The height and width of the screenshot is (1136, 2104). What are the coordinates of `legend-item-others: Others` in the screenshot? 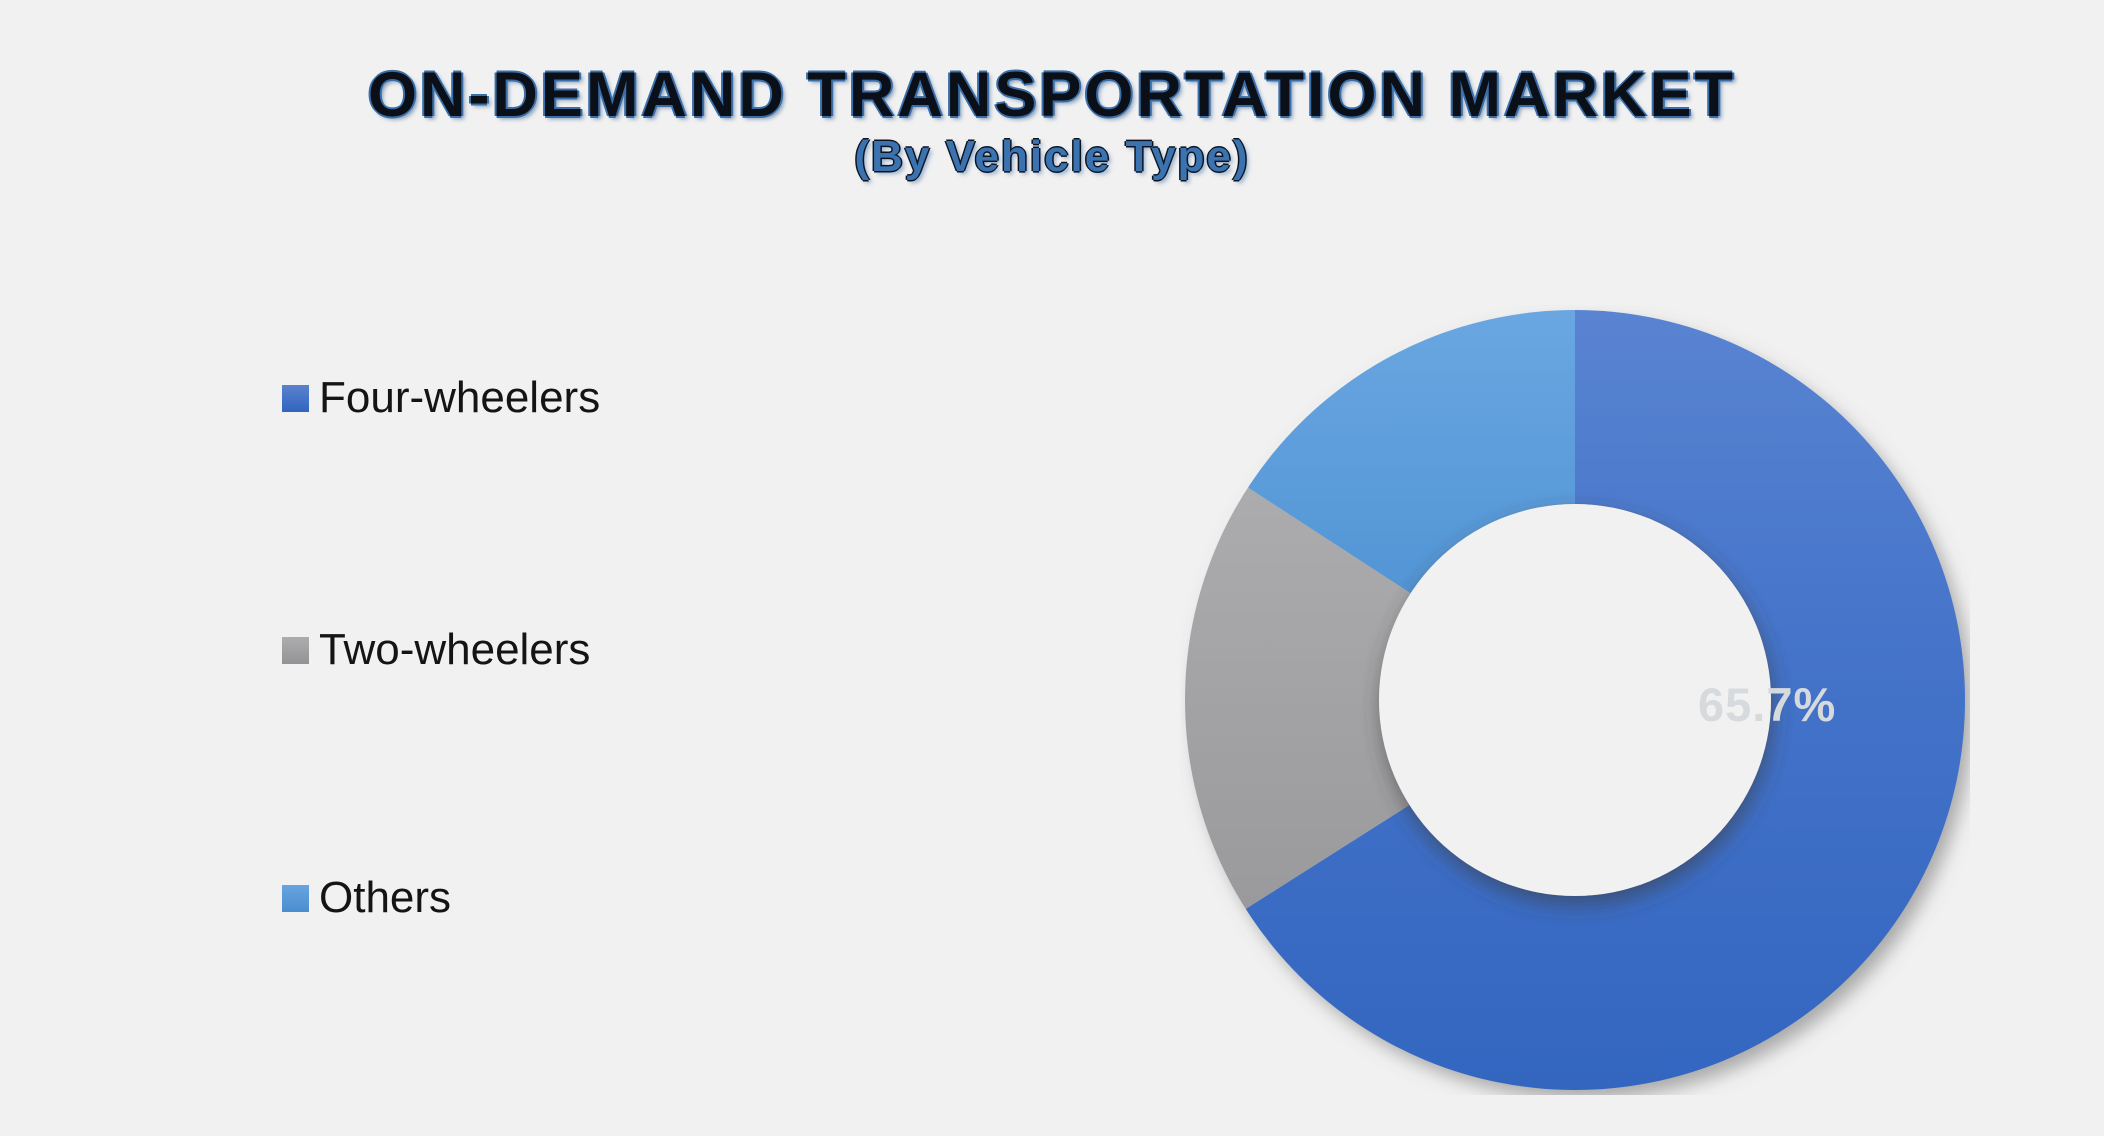 It's located at (366, 898).